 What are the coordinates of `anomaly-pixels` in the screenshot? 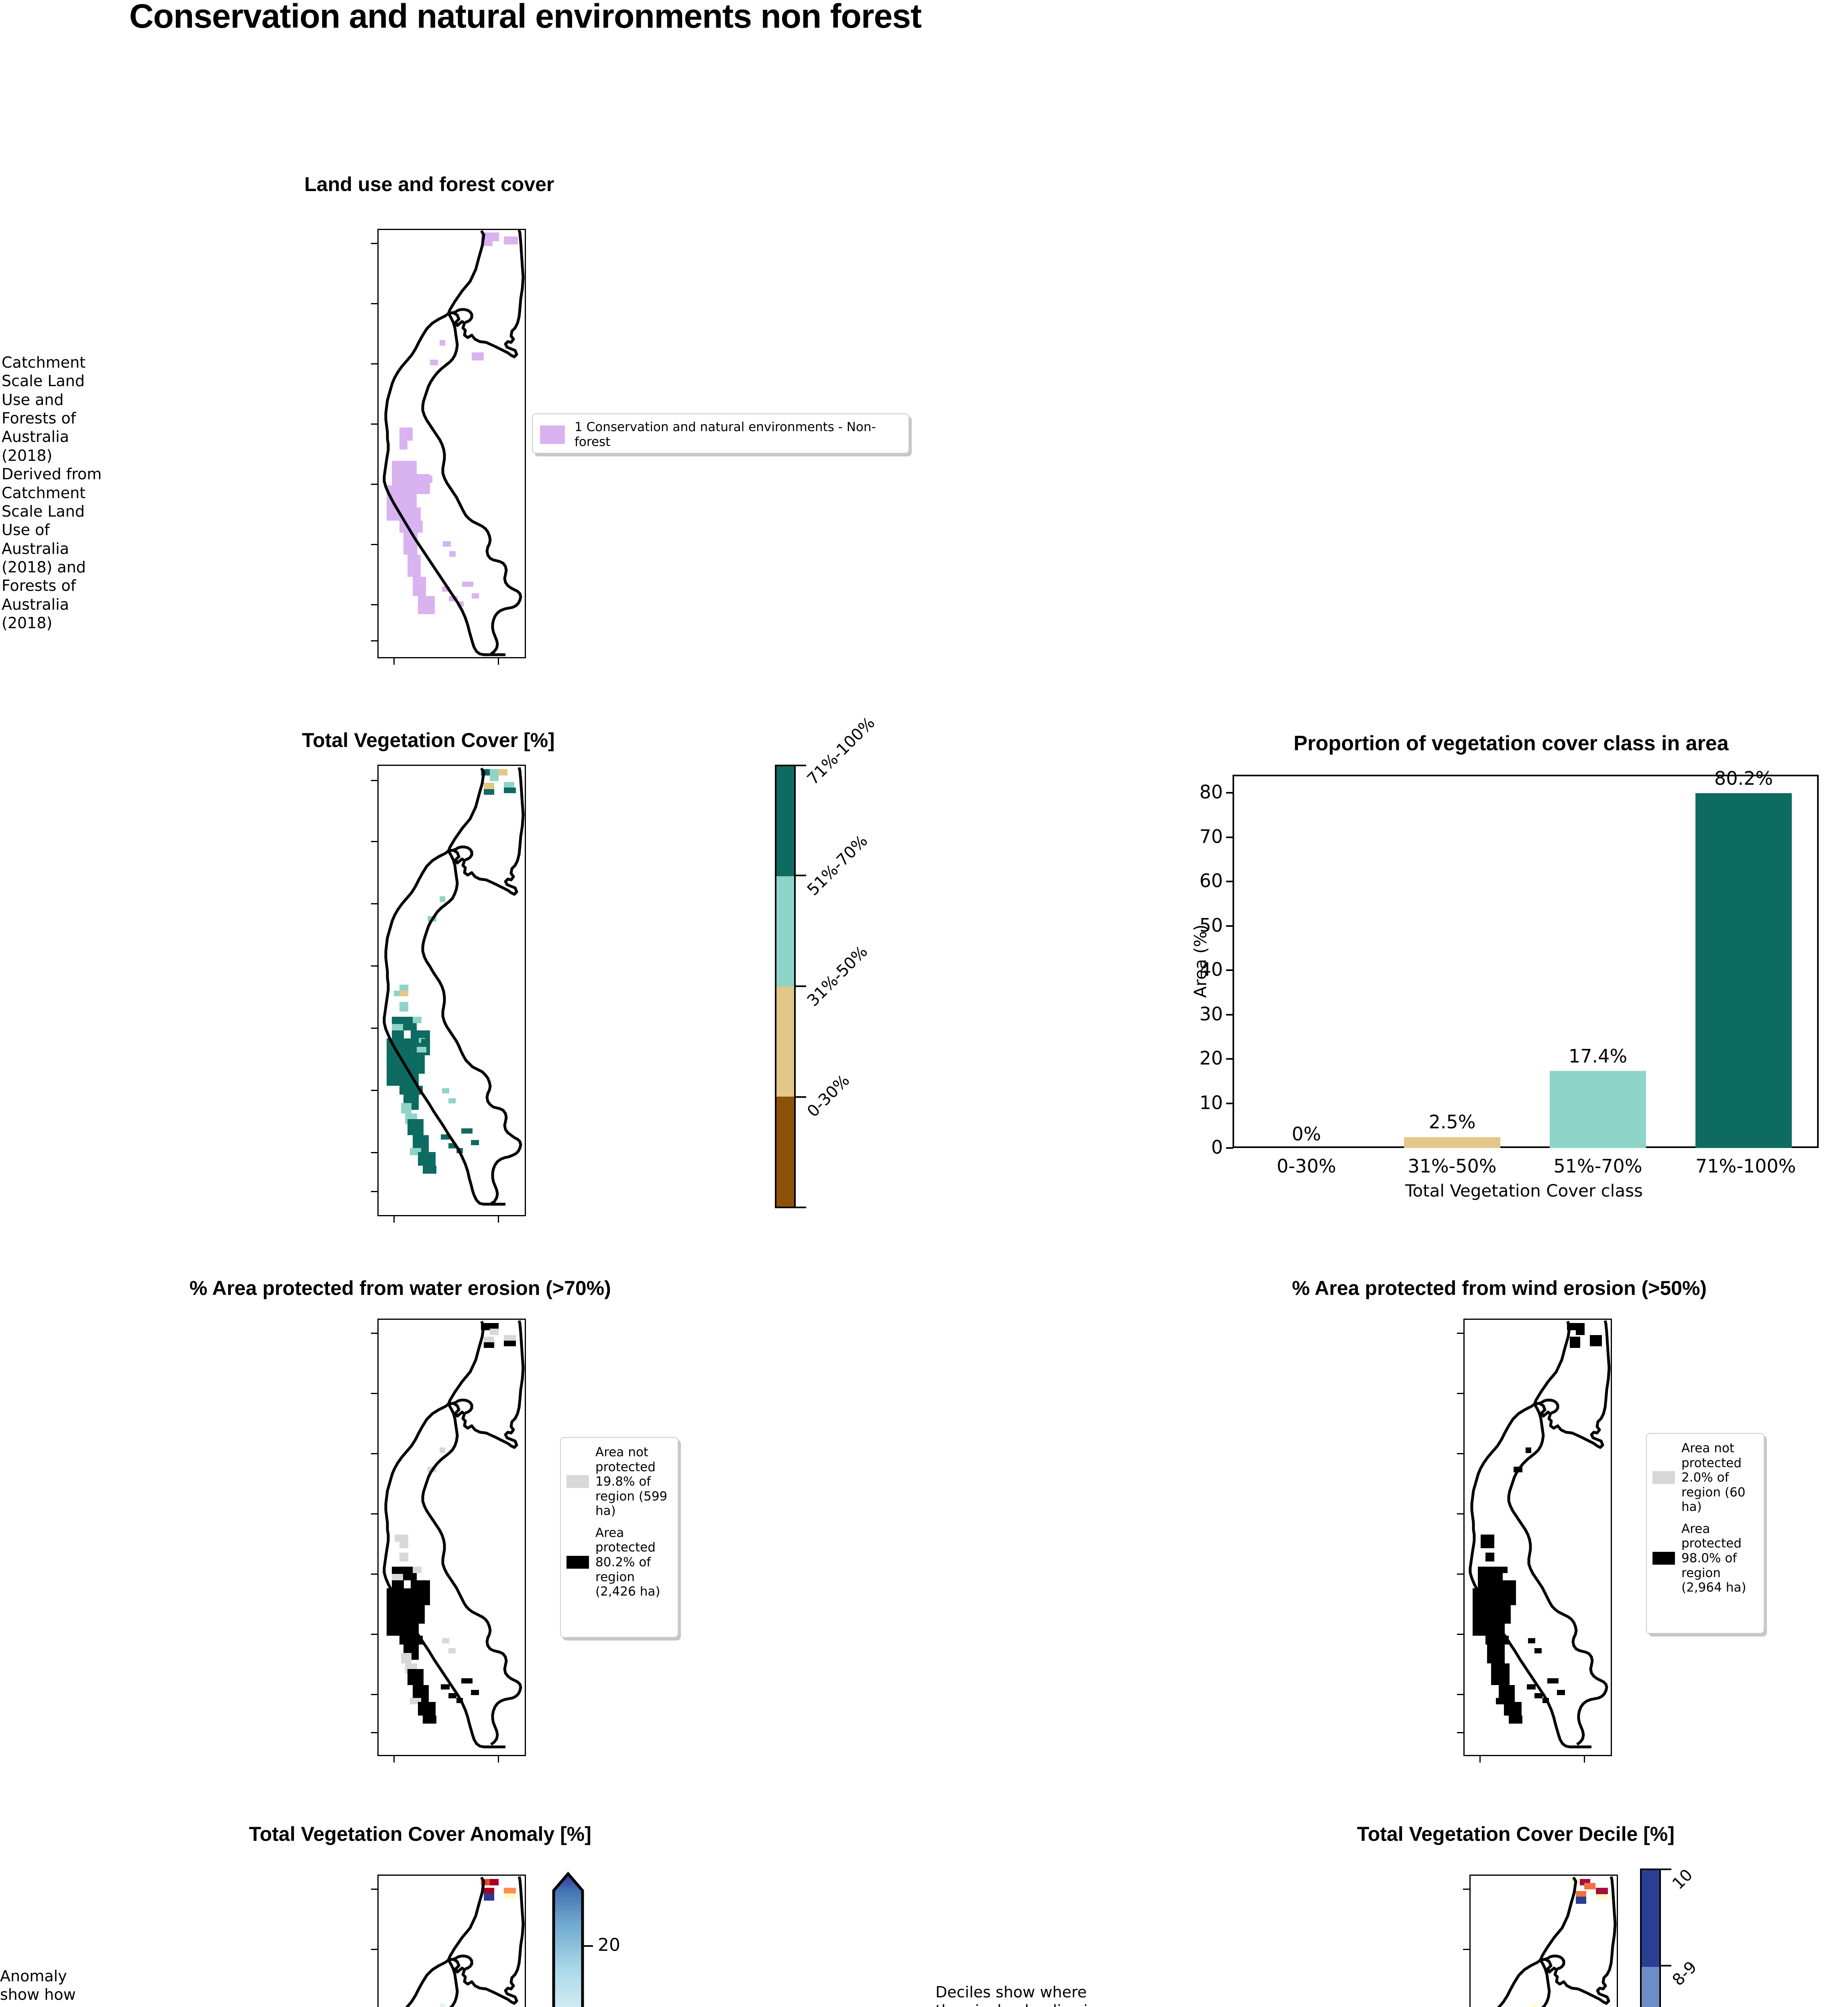 It's located at (478, 1943).